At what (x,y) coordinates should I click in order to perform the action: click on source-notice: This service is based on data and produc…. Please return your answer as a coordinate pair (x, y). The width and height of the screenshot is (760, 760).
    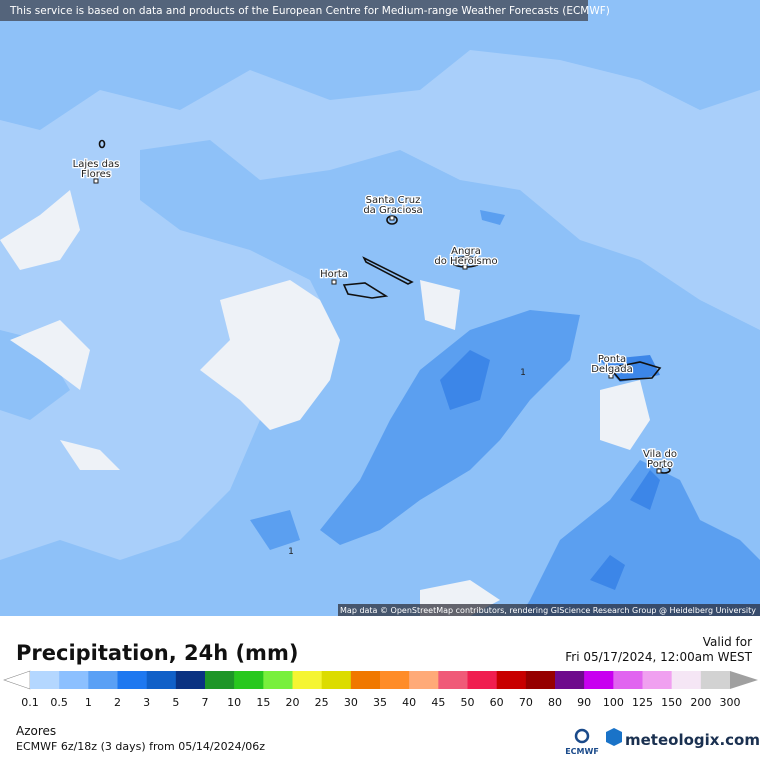
    Looking at the image, I should click on (309, 11).